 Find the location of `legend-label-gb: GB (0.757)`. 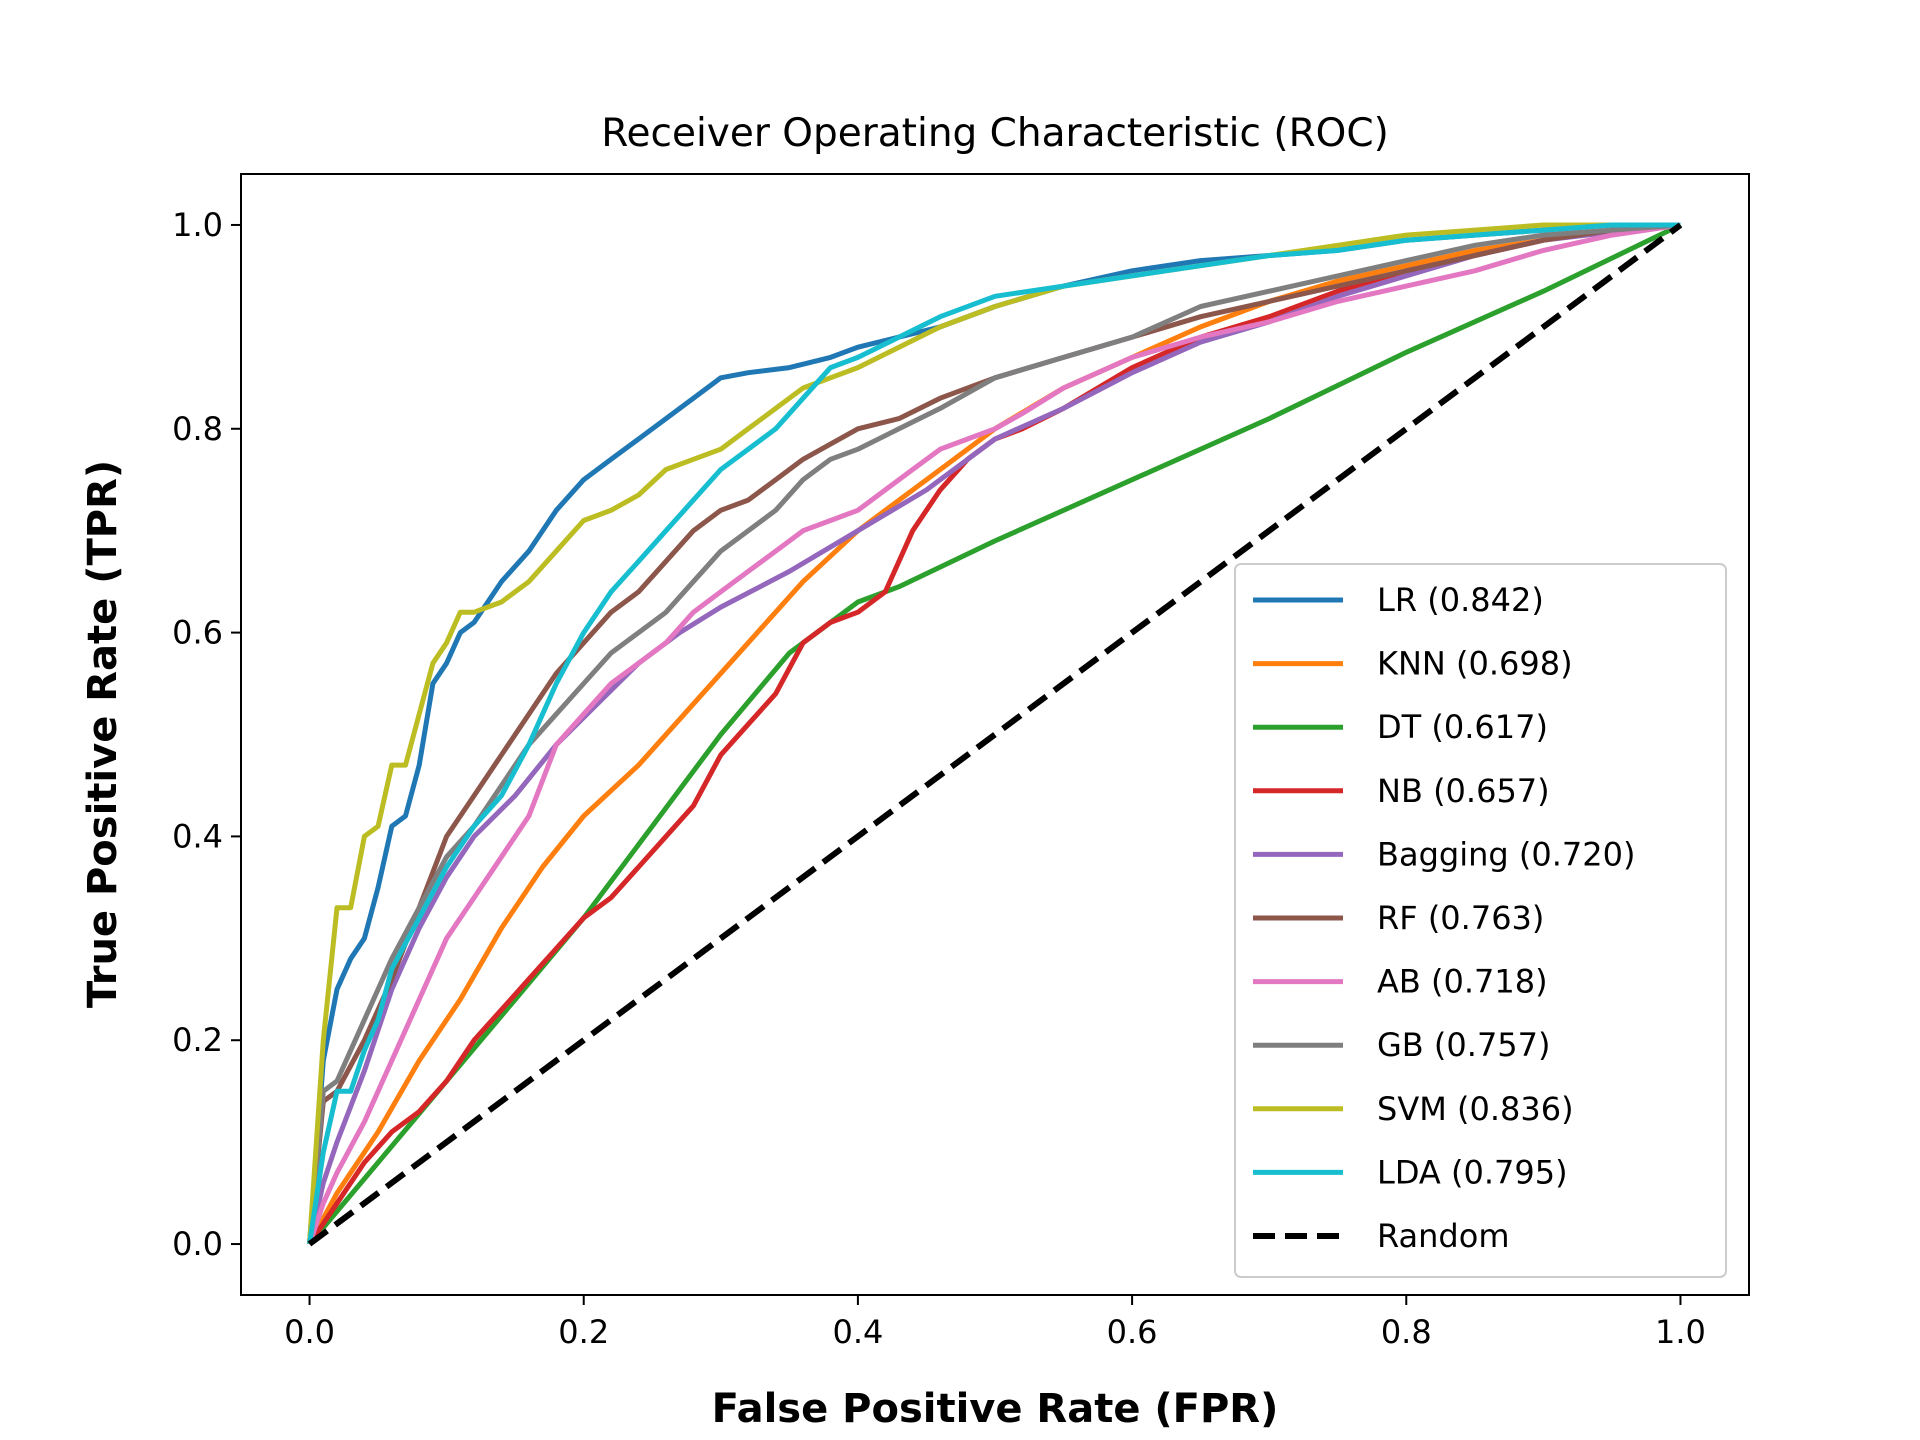

legend-label-gb: GB (0.757) is located at coordinates (1464, 1045).